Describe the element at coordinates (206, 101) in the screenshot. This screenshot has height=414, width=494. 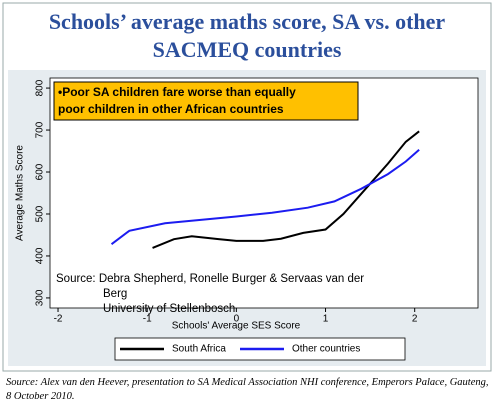
I see `annotation-box` at that location.